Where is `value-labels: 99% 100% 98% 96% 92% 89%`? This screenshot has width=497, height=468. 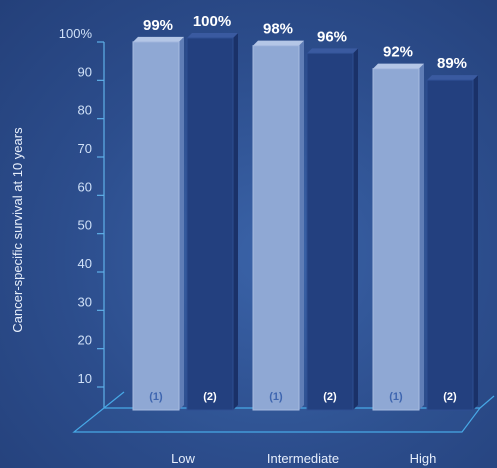 value-labels: 99% 100% 98% 96% 92% 89% is located at coordinates (305, 42).